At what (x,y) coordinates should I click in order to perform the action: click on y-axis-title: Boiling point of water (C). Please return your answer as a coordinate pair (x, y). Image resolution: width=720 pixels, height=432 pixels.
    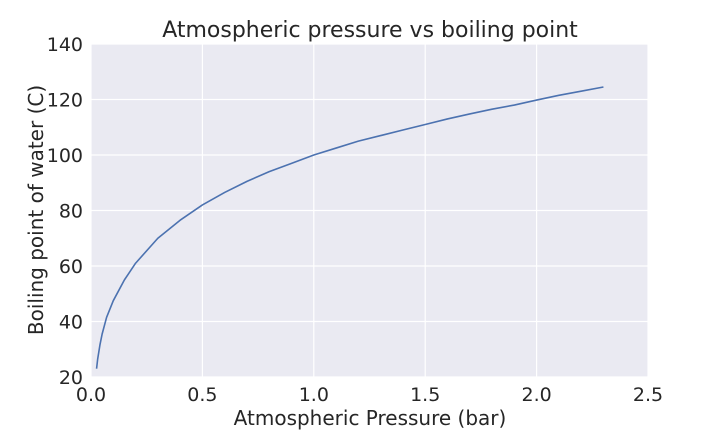
    Looking at the image, I should click on (36, 210).